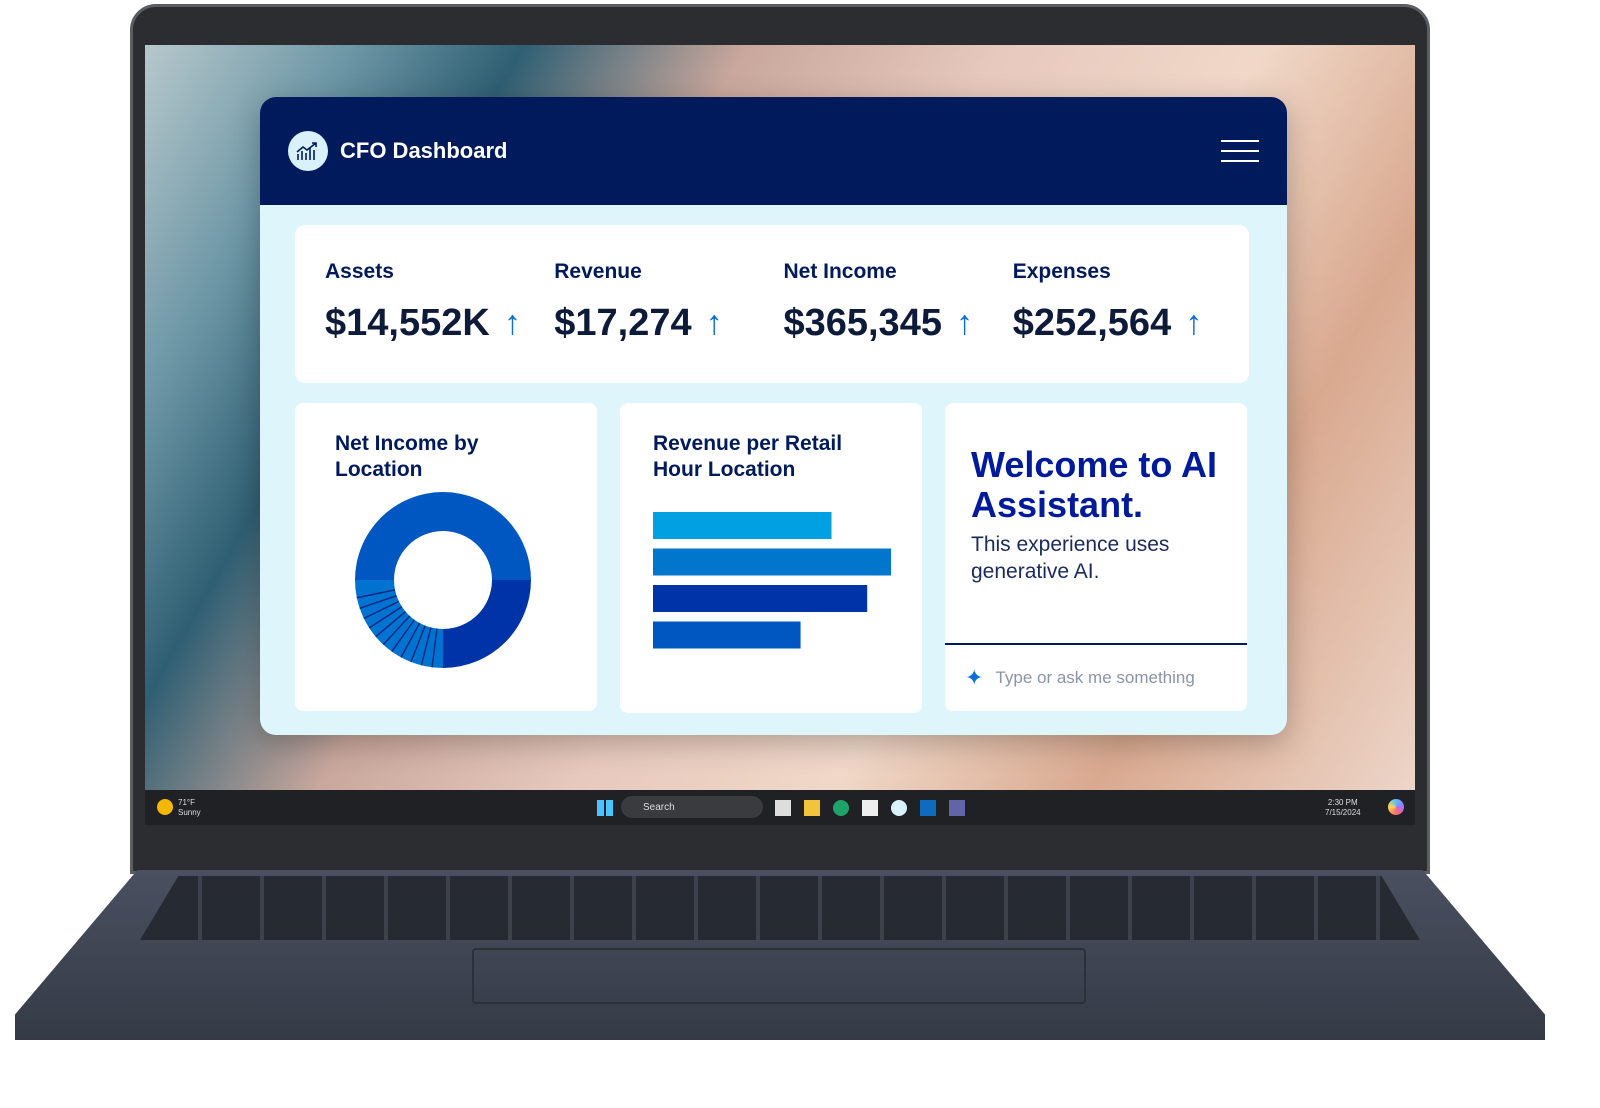  What do you see at coordinates (957, 808) in the screenshot?
I see `teams-icon` at bounding box center [957, 808].